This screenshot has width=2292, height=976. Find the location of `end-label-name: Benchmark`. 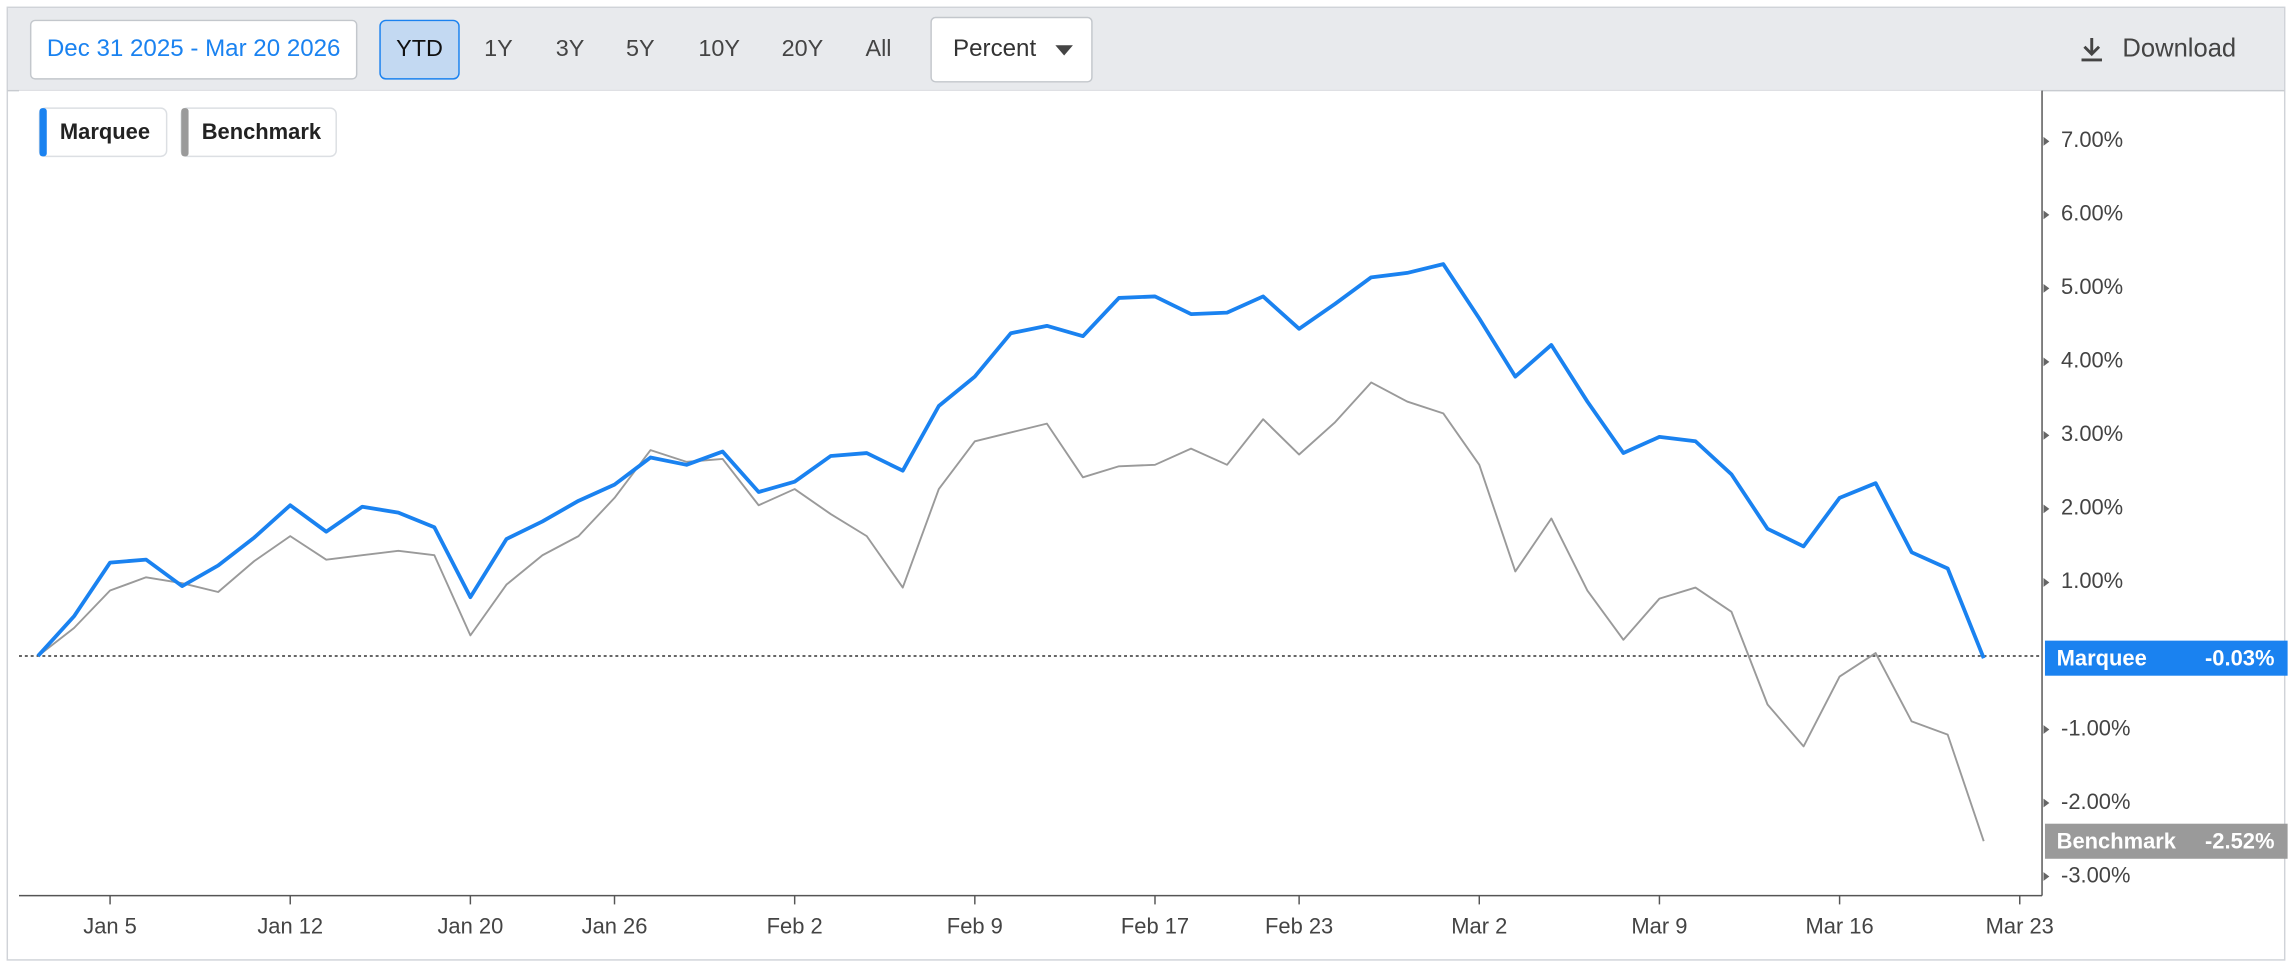

end-label-name: Benchmark is located at coordinates (2117, 840).